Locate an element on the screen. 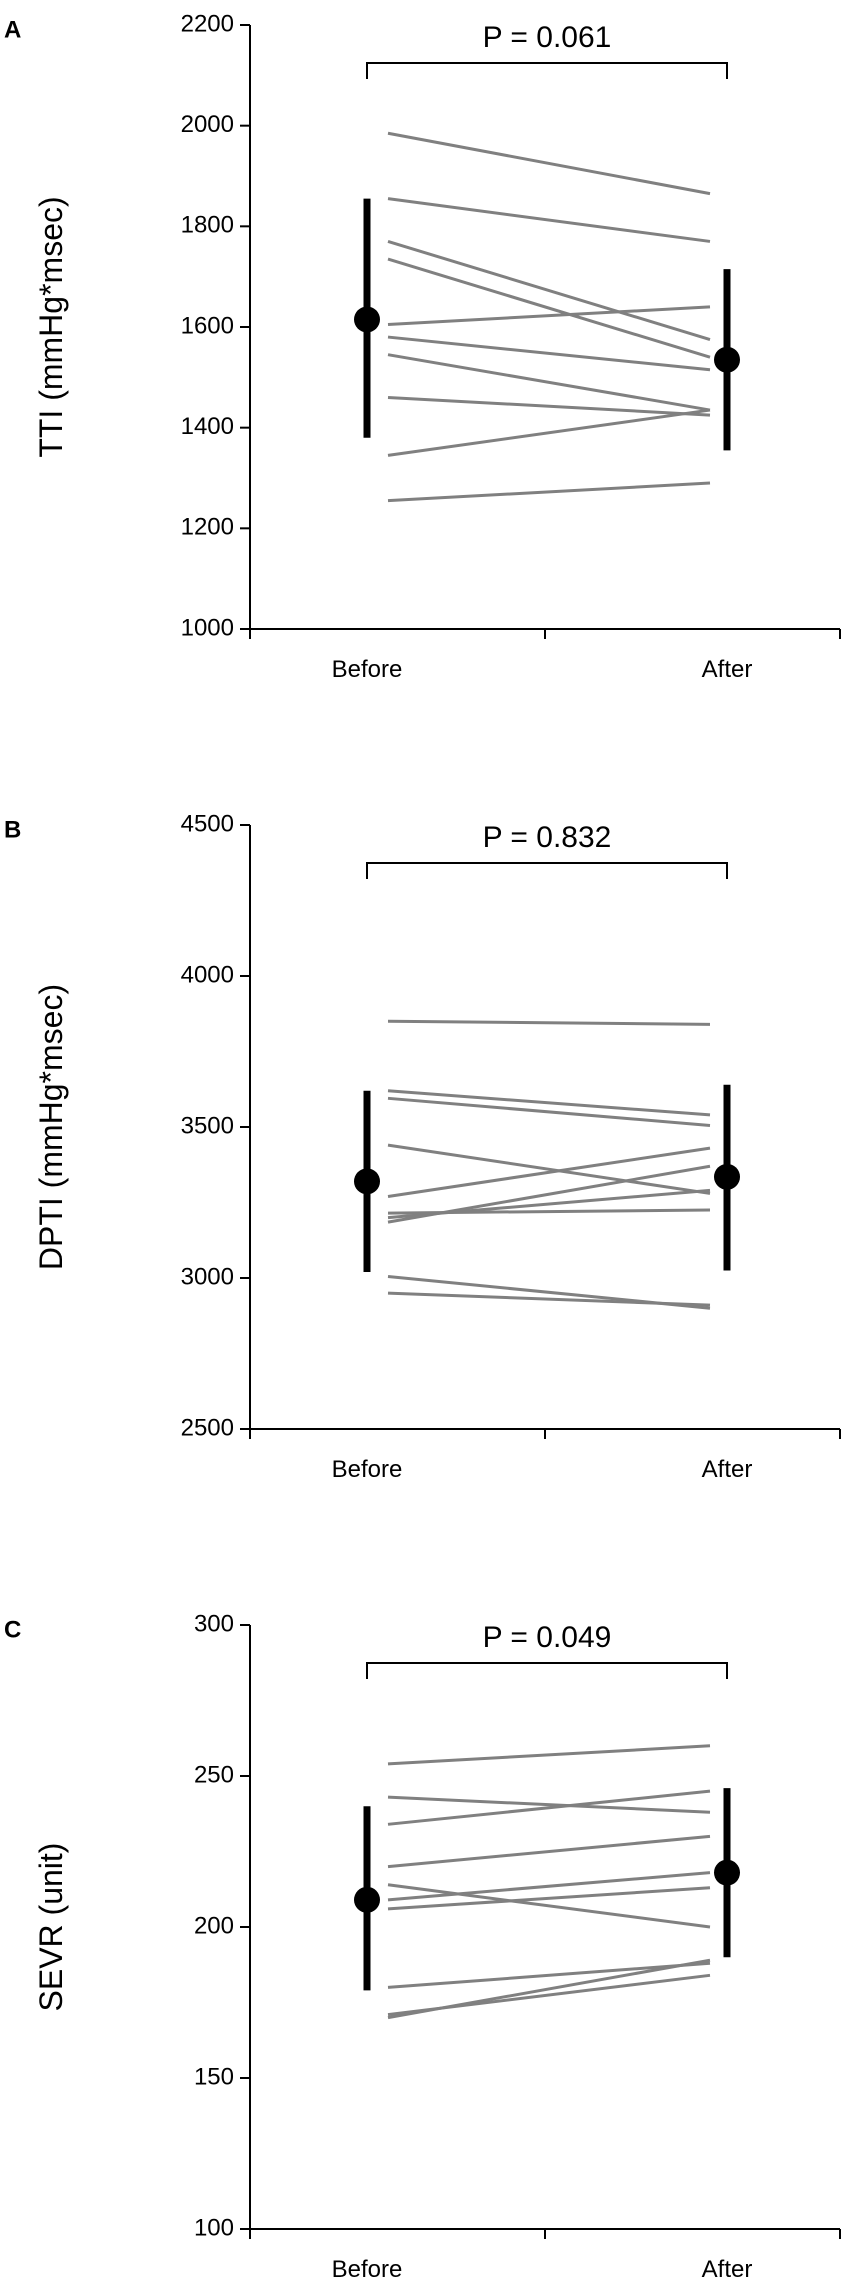 The image size is (850, 2283). p-value-label: P = 0.832 is located at coordinates (547, 837).